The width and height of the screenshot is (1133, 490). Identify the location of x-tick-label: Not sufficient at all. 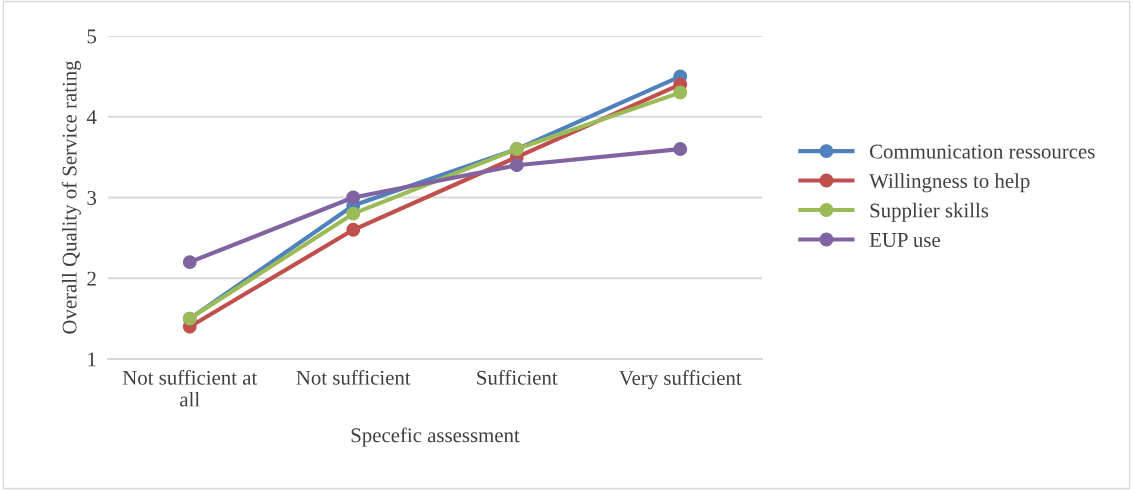
(190, 388).